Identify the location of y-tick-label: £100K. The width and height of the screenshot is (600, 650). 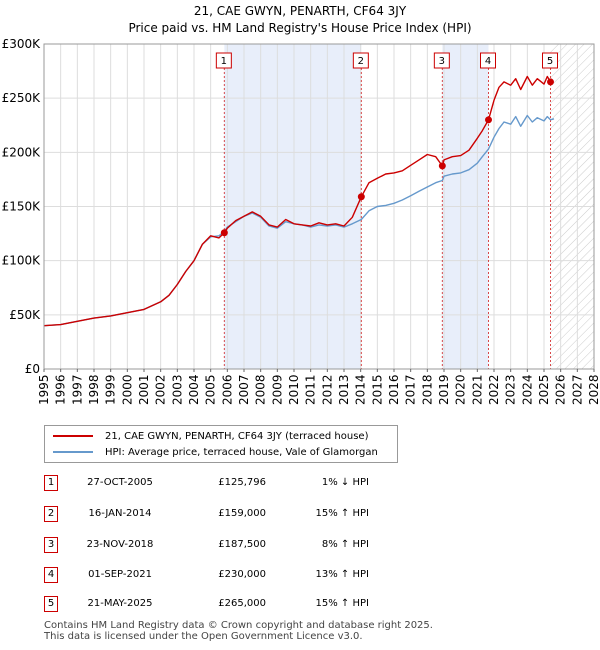
(22, 261).